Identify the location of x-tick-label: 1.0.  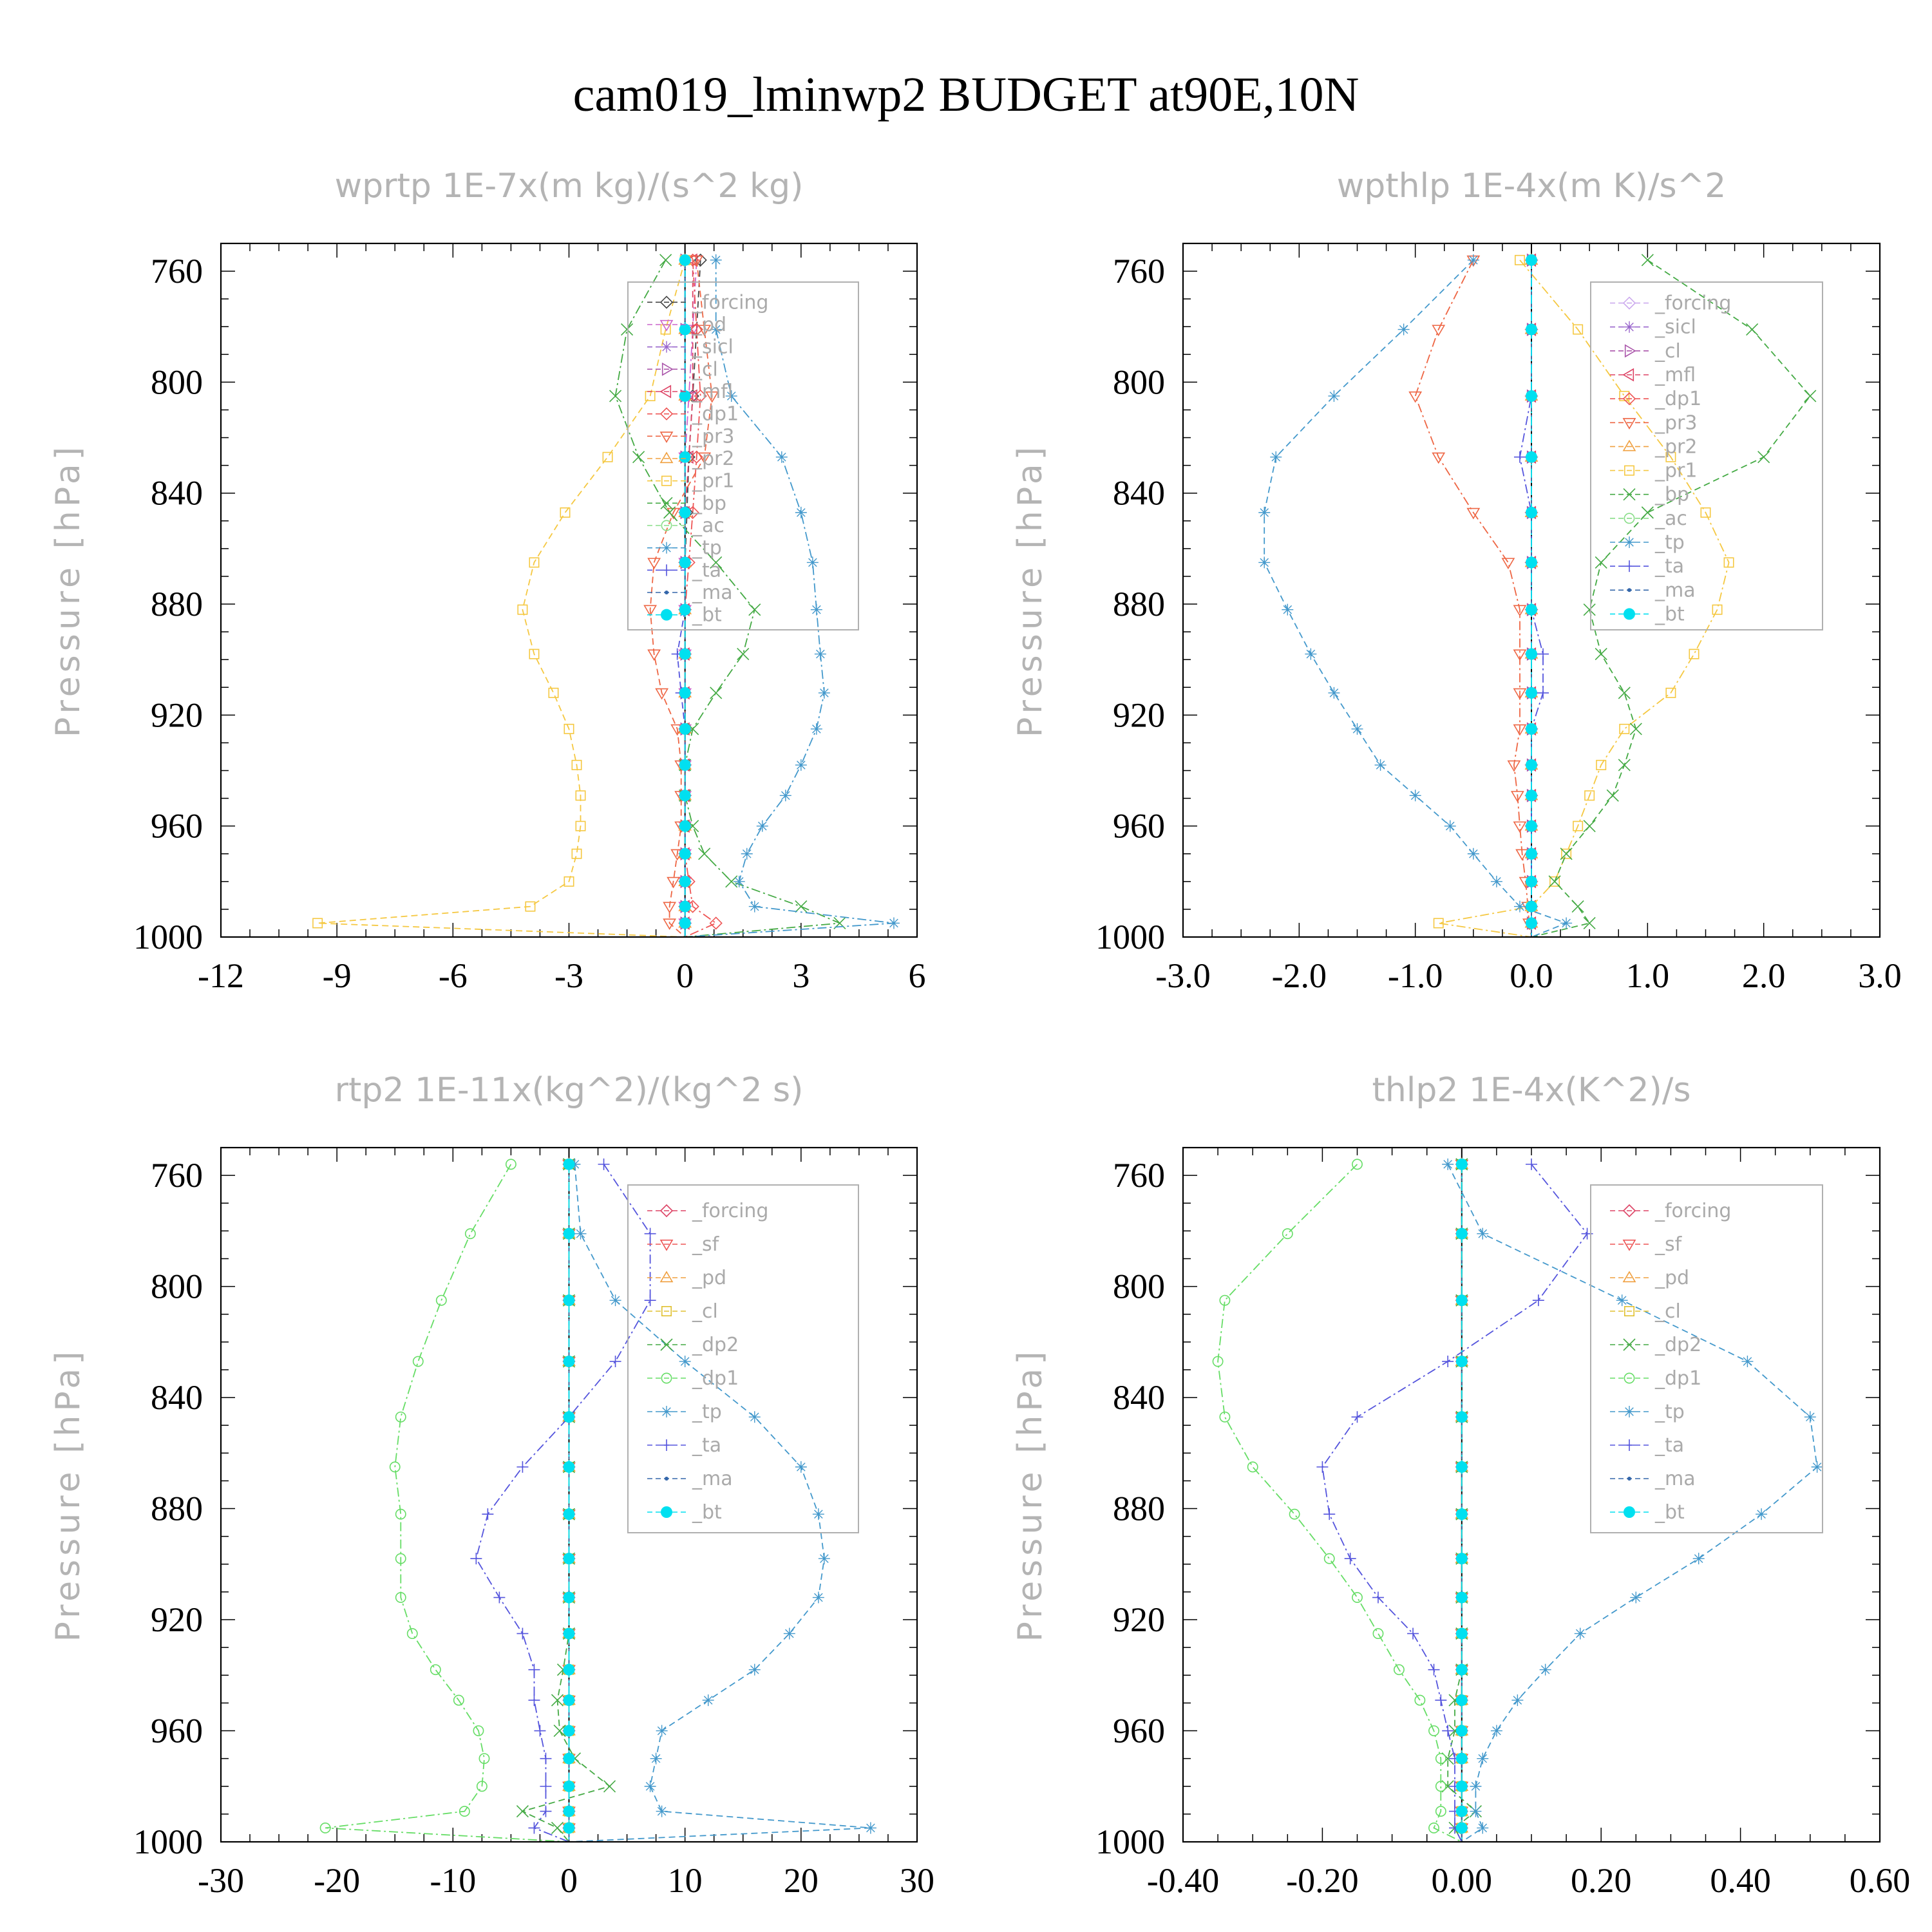
(1648, 975).